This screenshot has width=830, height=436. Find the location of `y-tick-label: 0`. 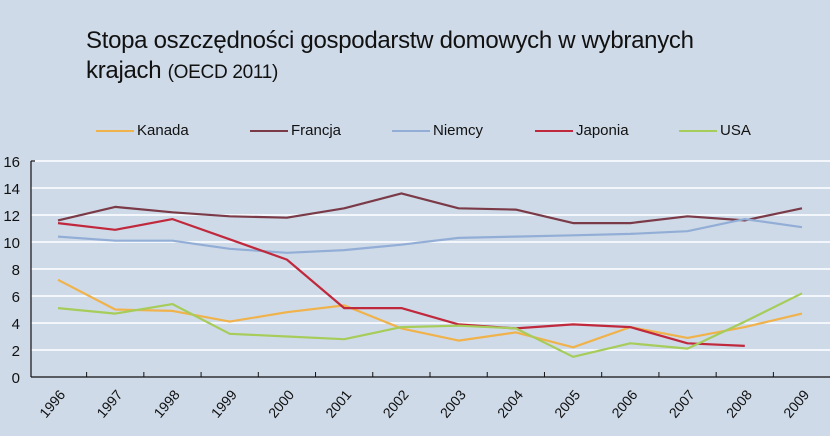

y-tick-label: 0 is located at coordinates (16, 378).